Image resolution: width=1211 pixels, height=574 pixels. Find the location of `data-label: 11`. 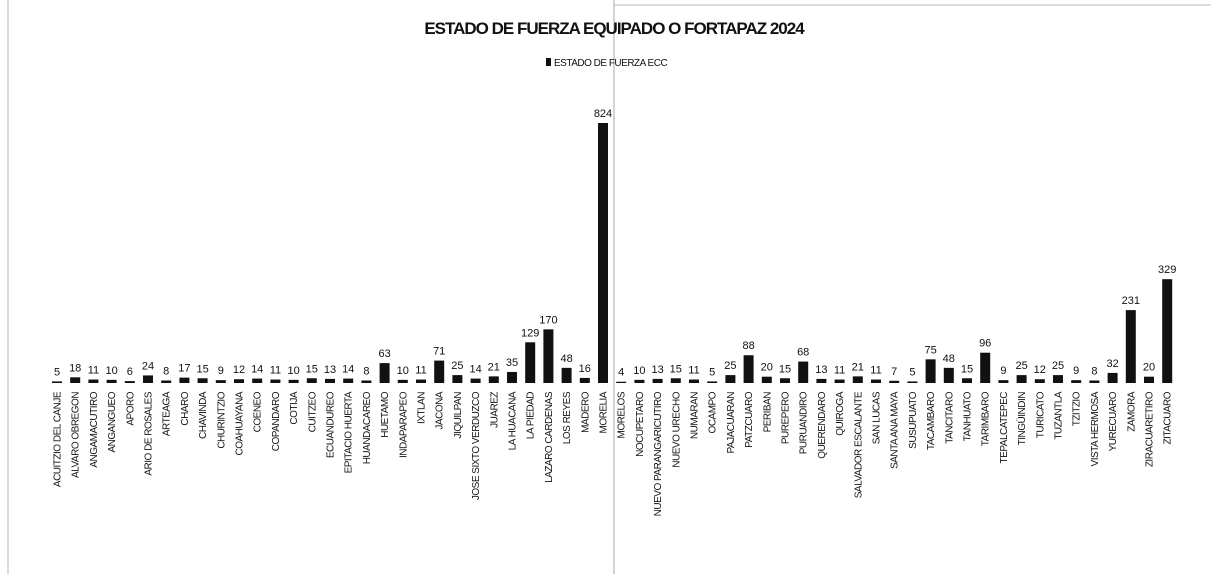

data-label: 11 is located at coordinates (875, 371).